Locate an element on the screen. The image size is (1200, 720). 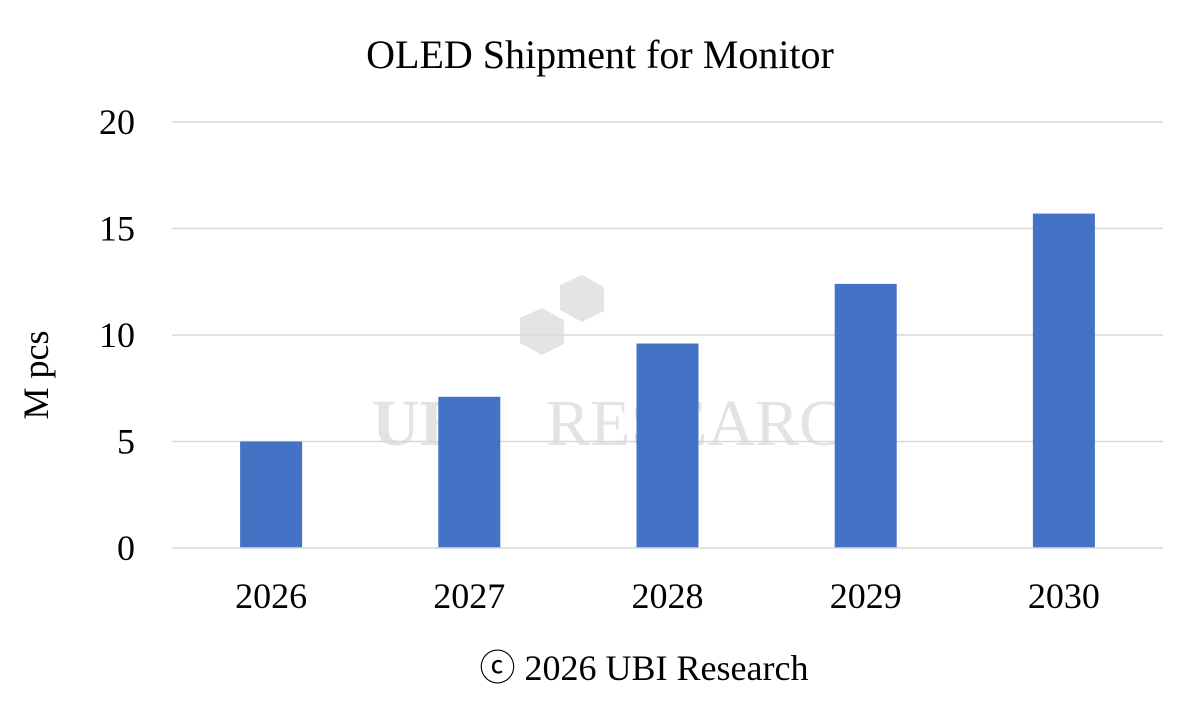
watermark-text: RESEARCH is located at coordinates (718, 423).